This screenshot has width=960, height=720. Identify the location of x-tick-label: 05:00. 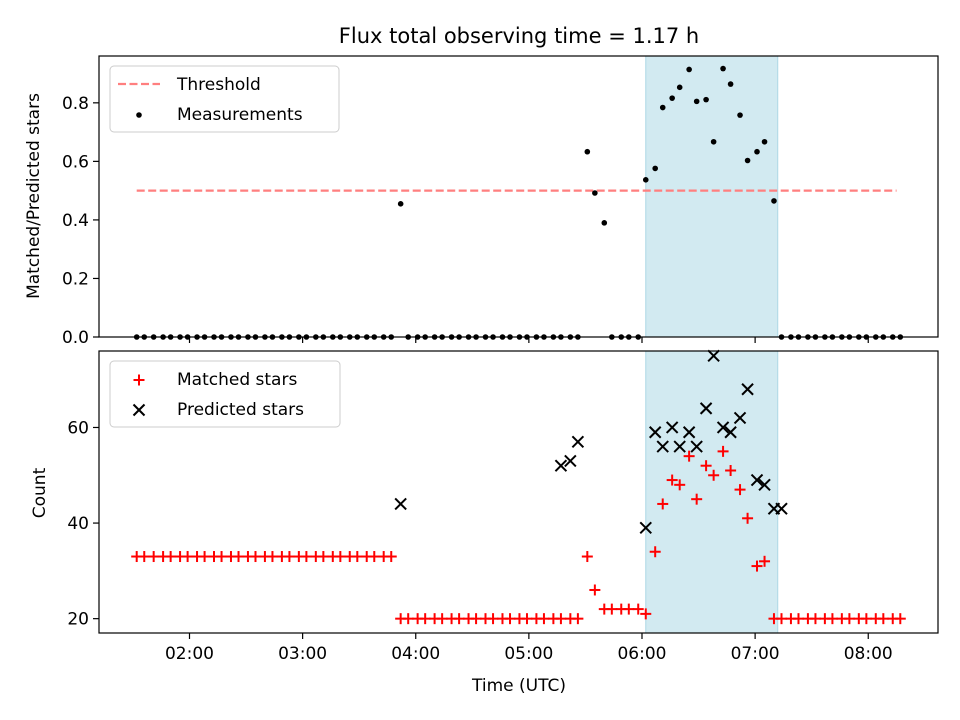
(528, 654).